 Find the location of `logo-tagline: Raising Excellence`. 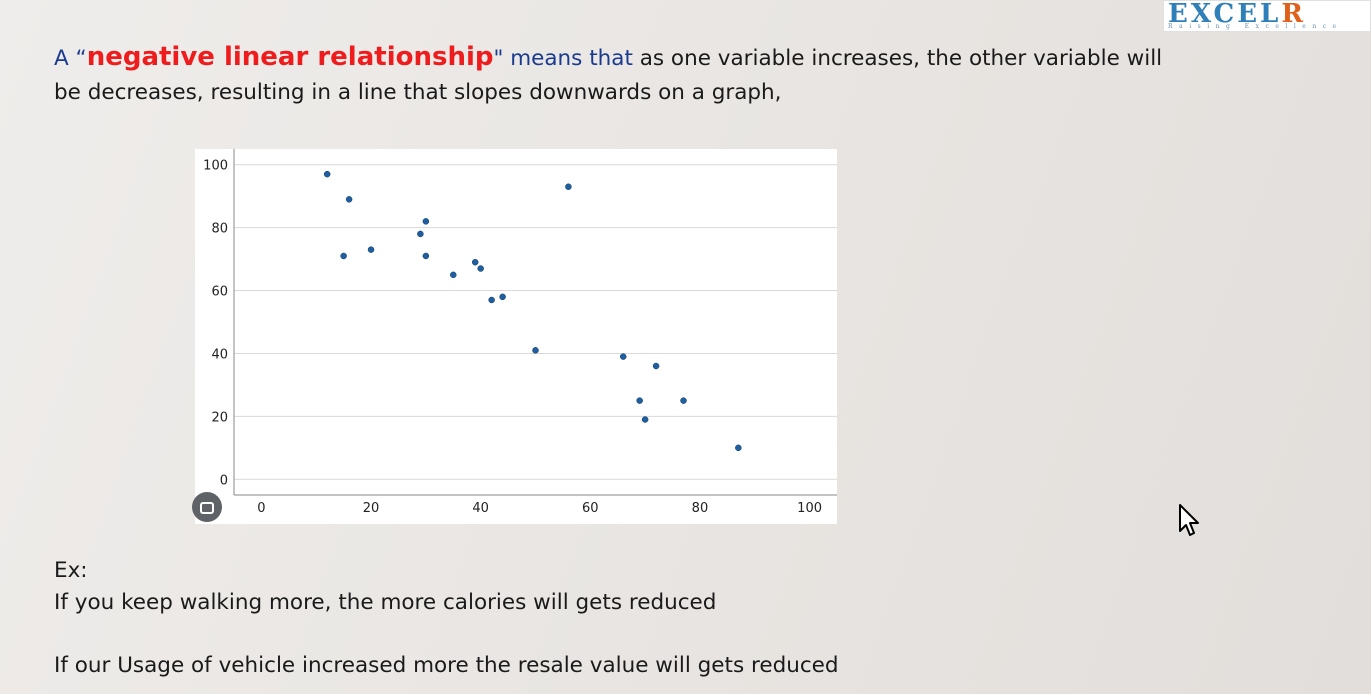

logo-tagline: Raising Excellence is located at coordinates (1255, 26).